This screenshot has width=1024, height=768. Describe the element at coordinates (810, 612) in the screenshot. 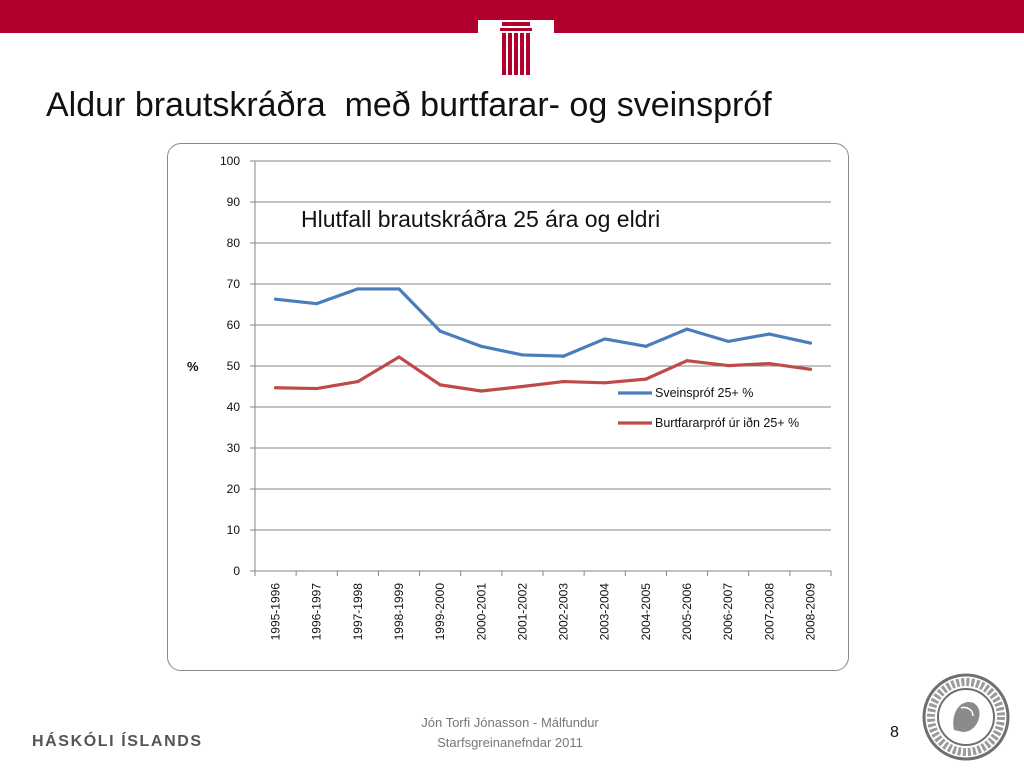

I see `x-tick-label: 2008-2009` at that location.